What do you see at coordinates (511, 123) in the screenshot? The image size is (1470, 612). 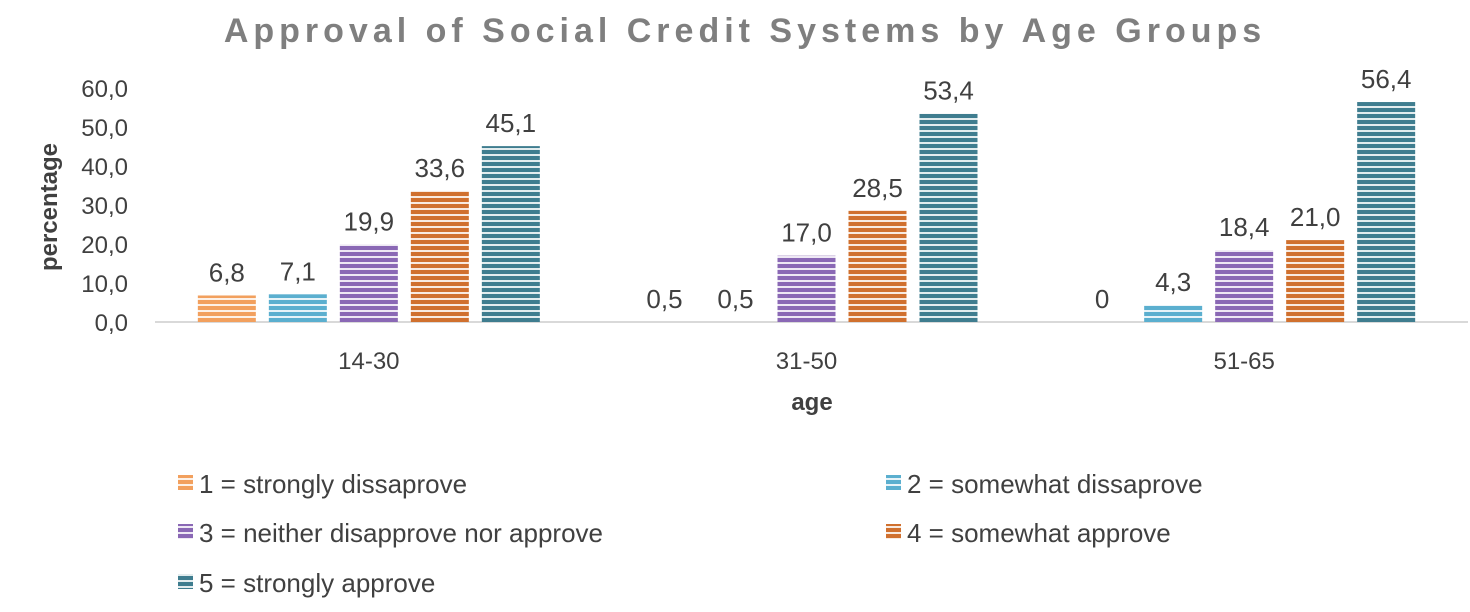 I see `data-label: 45,1` at bounding box center [511, 123].